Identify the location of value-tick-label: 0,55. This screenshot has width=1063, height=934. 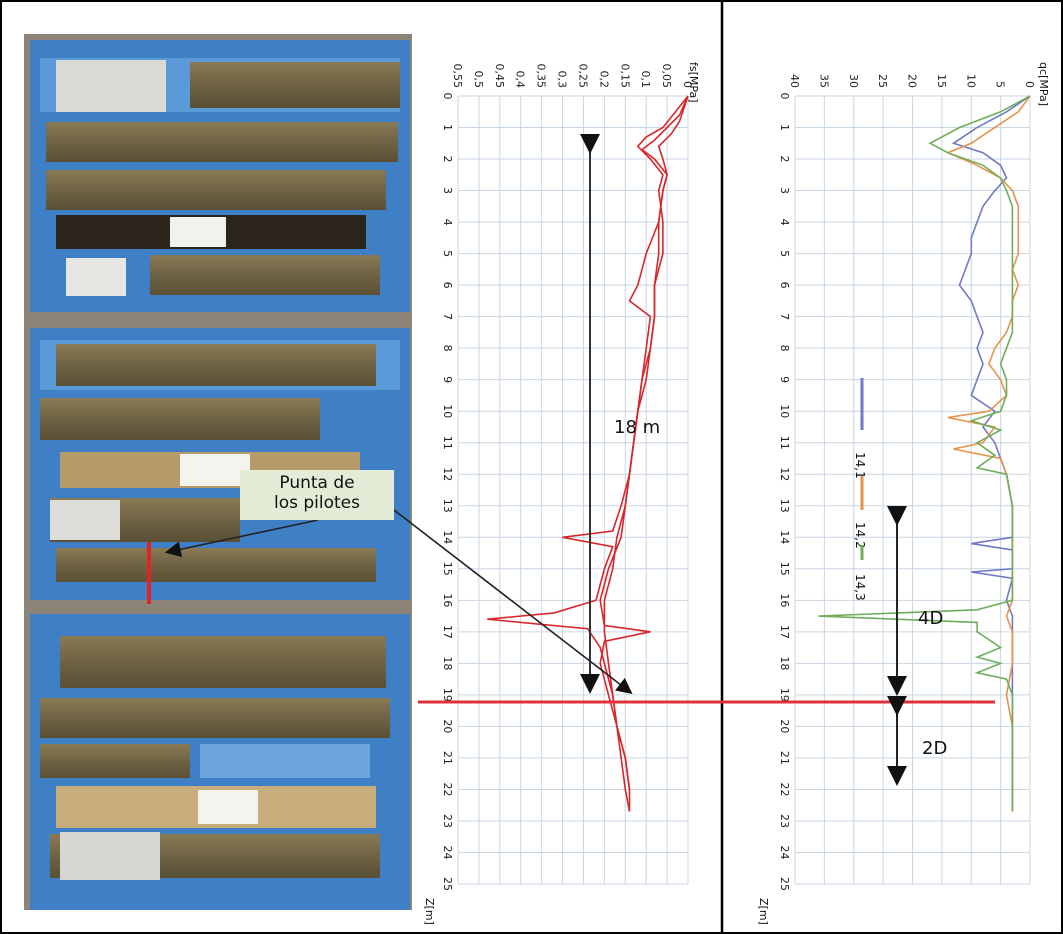
(457, 76).